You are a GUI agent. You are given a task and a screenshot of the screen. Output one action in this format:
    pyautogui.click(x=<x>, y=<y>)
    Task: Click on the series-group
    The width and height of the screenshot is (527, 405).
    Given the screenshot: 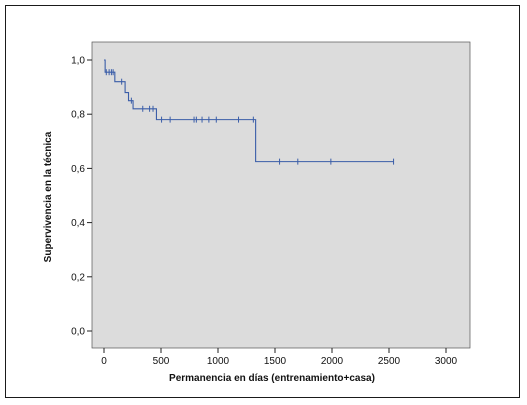 What is the action you would take?
    pyautogui.click(x=249, y=112)
    